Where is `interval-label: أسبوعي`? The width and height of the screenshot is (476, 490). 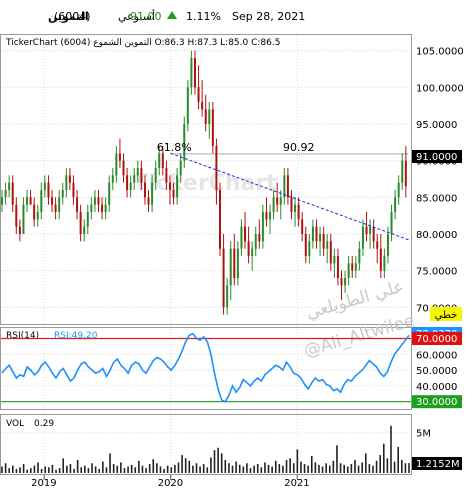
interval-label: أسبوعي is located at coordinates (136, 16).